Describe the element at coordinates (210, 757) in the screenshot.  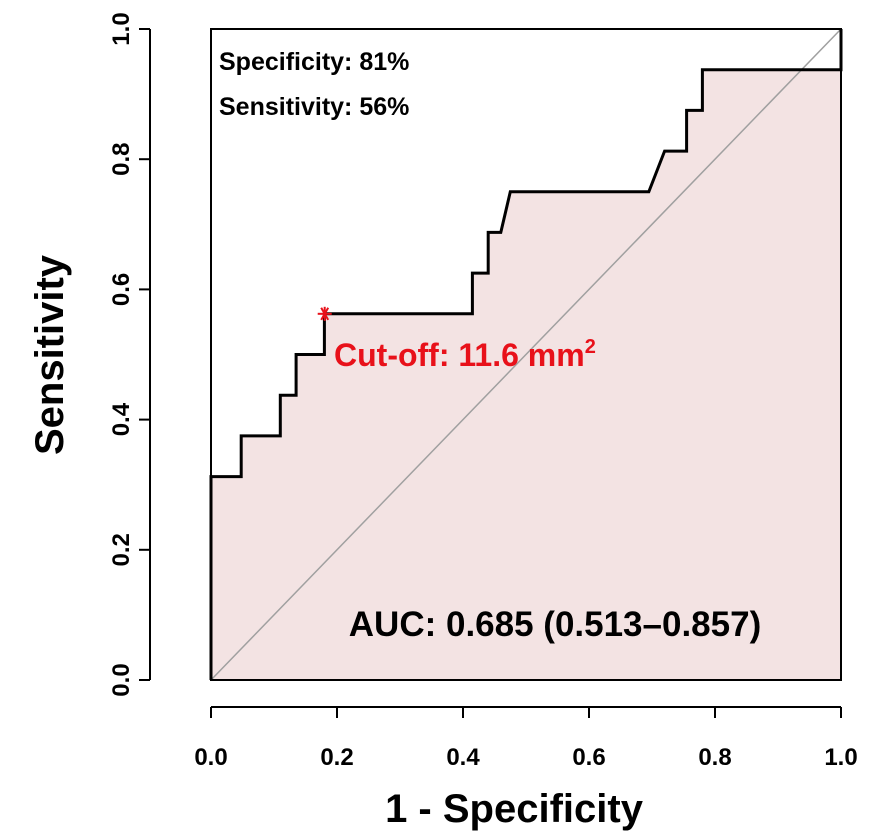
I see `x-tick-label: 0.0` at that location.